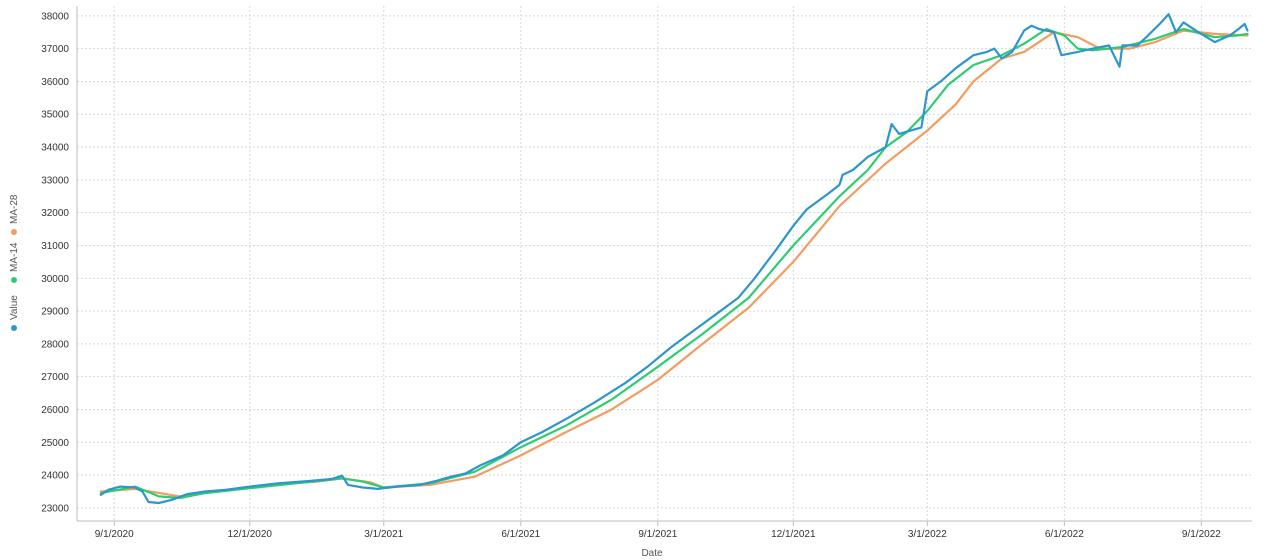  Describe the element at coordinates (250, 534) in the screenshot. I see `x-tick-label: 12/1/2020` at that location.